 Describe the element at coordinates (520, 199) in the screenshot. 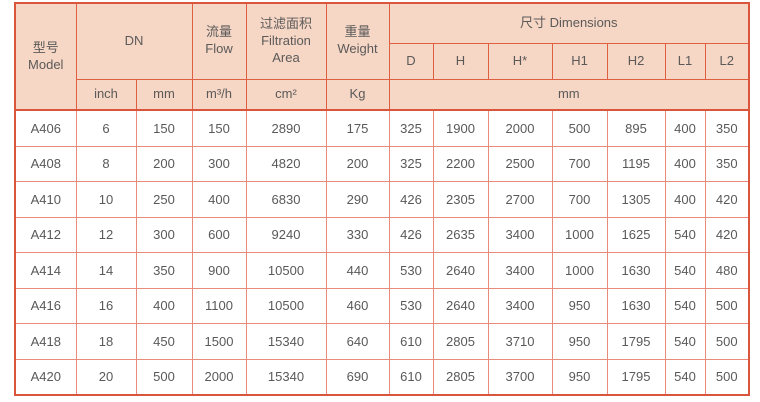

I see `value-cell: 2700` at that location.